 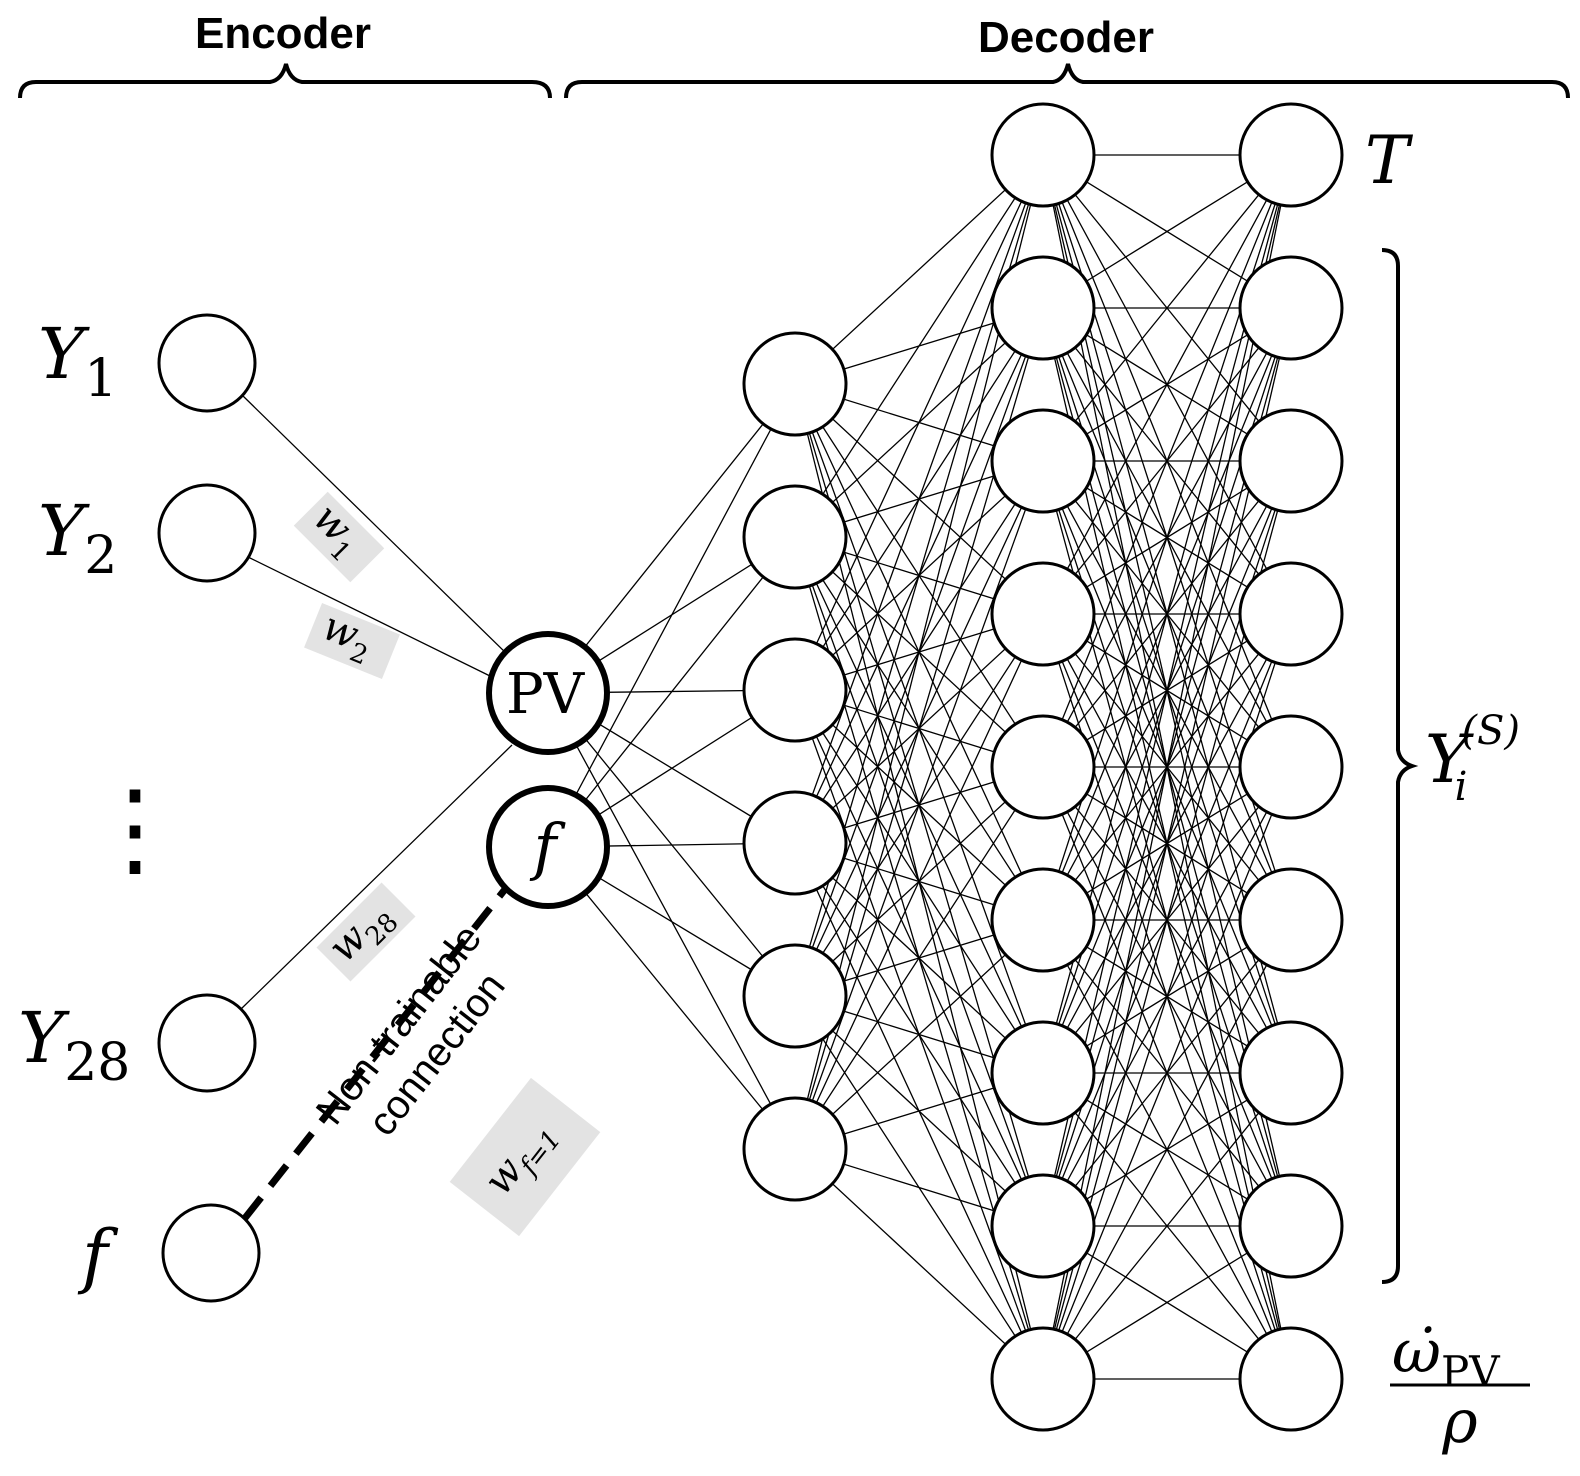 I want to click on weight-tag-w28: w28, so click(x=366, y=932).